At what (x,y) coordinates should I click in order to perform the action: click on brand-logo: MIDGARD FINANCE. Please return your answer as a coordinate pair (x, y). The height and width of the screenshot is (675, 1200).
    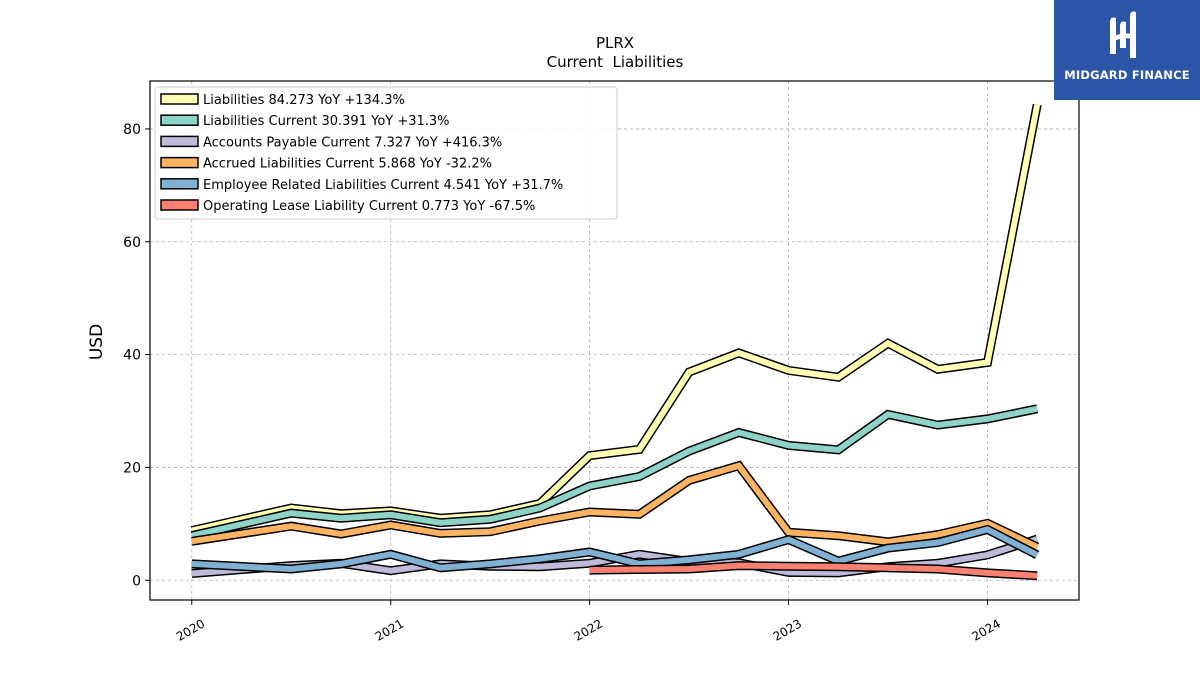
    Looking at the image, I should click on (1127, 50).